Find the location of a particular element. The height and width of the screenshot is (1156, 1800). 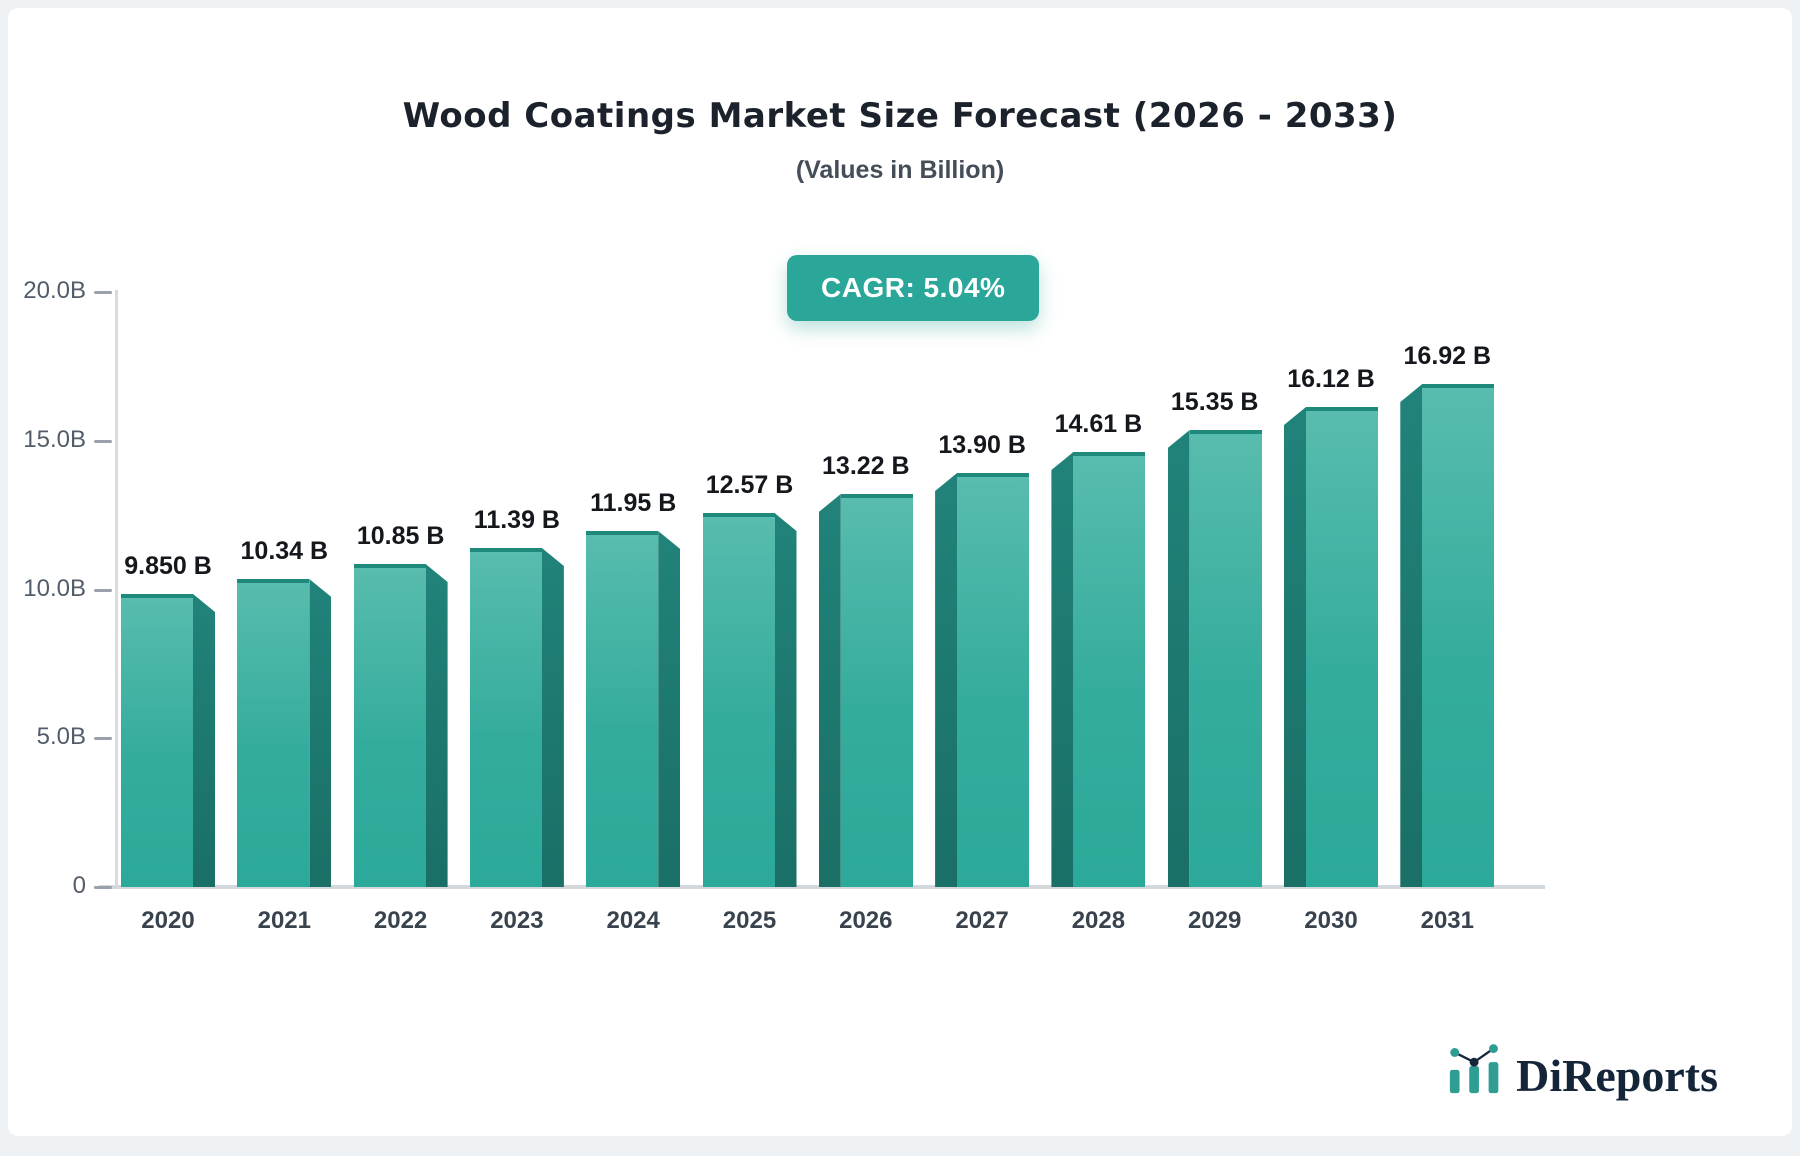

bar-value-label: 11.95 B is located at coordinates (633, 503).